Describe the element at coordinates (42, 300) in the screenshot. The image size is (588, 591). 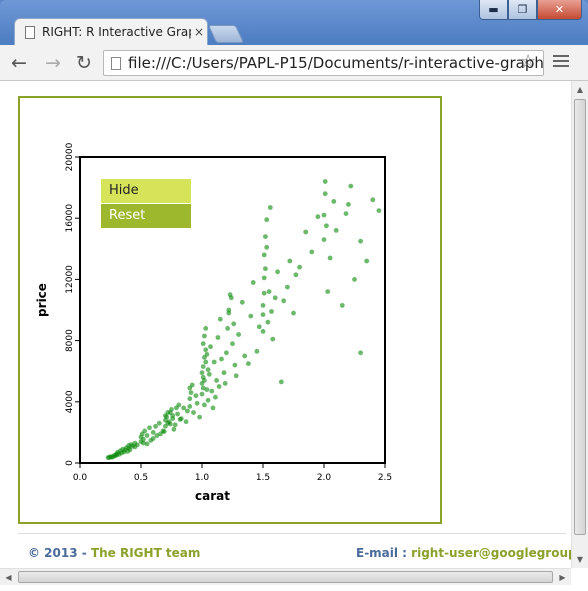
I see `y-axis-label: price` at that location.